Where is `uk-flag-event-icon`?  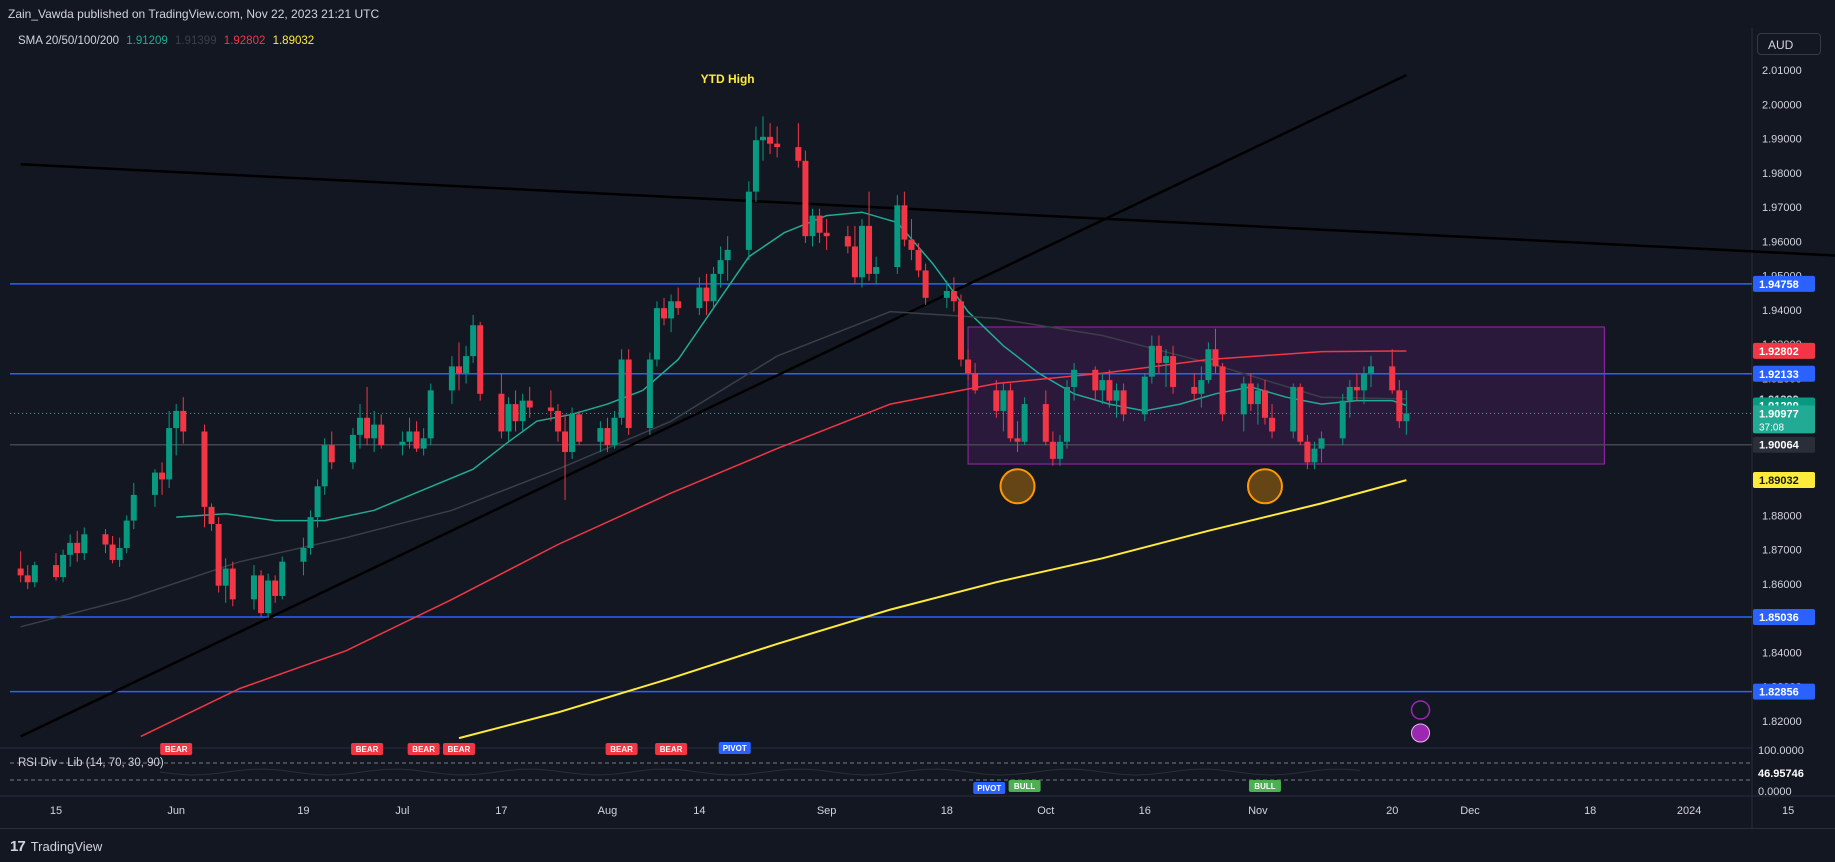
uk-flag-event-icon is located at coordinates (1421, 733).